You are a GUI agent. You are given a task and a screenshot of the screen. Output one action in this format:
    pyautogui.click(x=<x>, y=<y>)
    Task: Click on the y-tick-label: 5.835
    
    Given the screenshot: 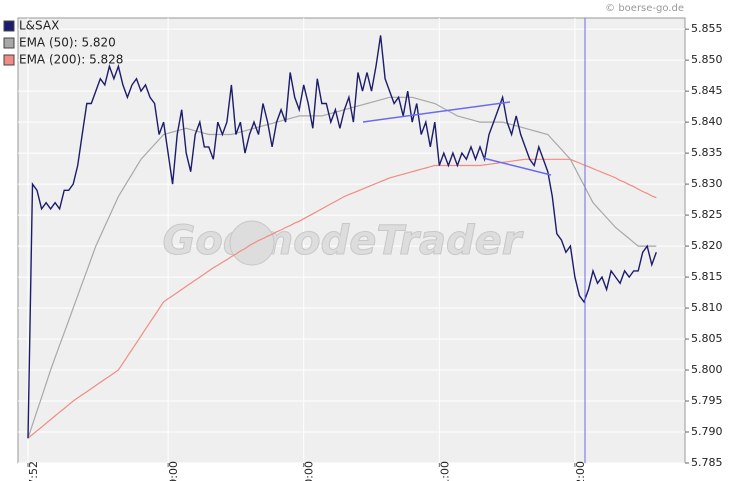 What is the action you would take?
    pyautogui.click(x=707, y=152)
    